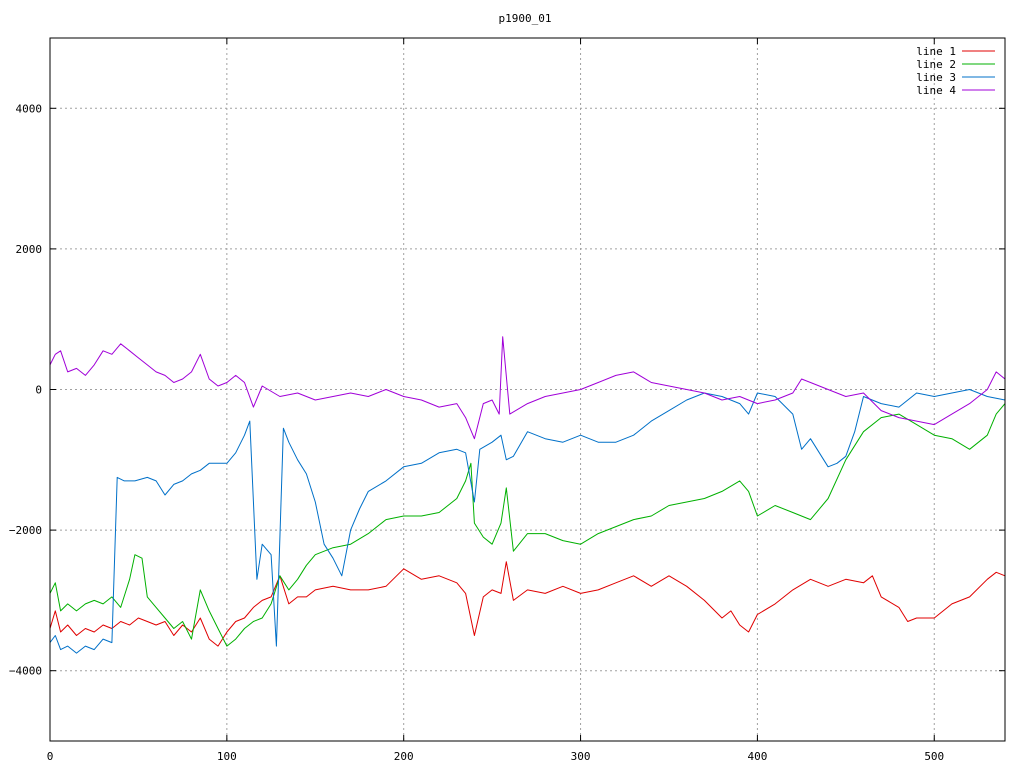  What do you see at coordinates (581, 756) in the screenshot?
I see `x-tick-label: 300` at bounding box center [581, 756].